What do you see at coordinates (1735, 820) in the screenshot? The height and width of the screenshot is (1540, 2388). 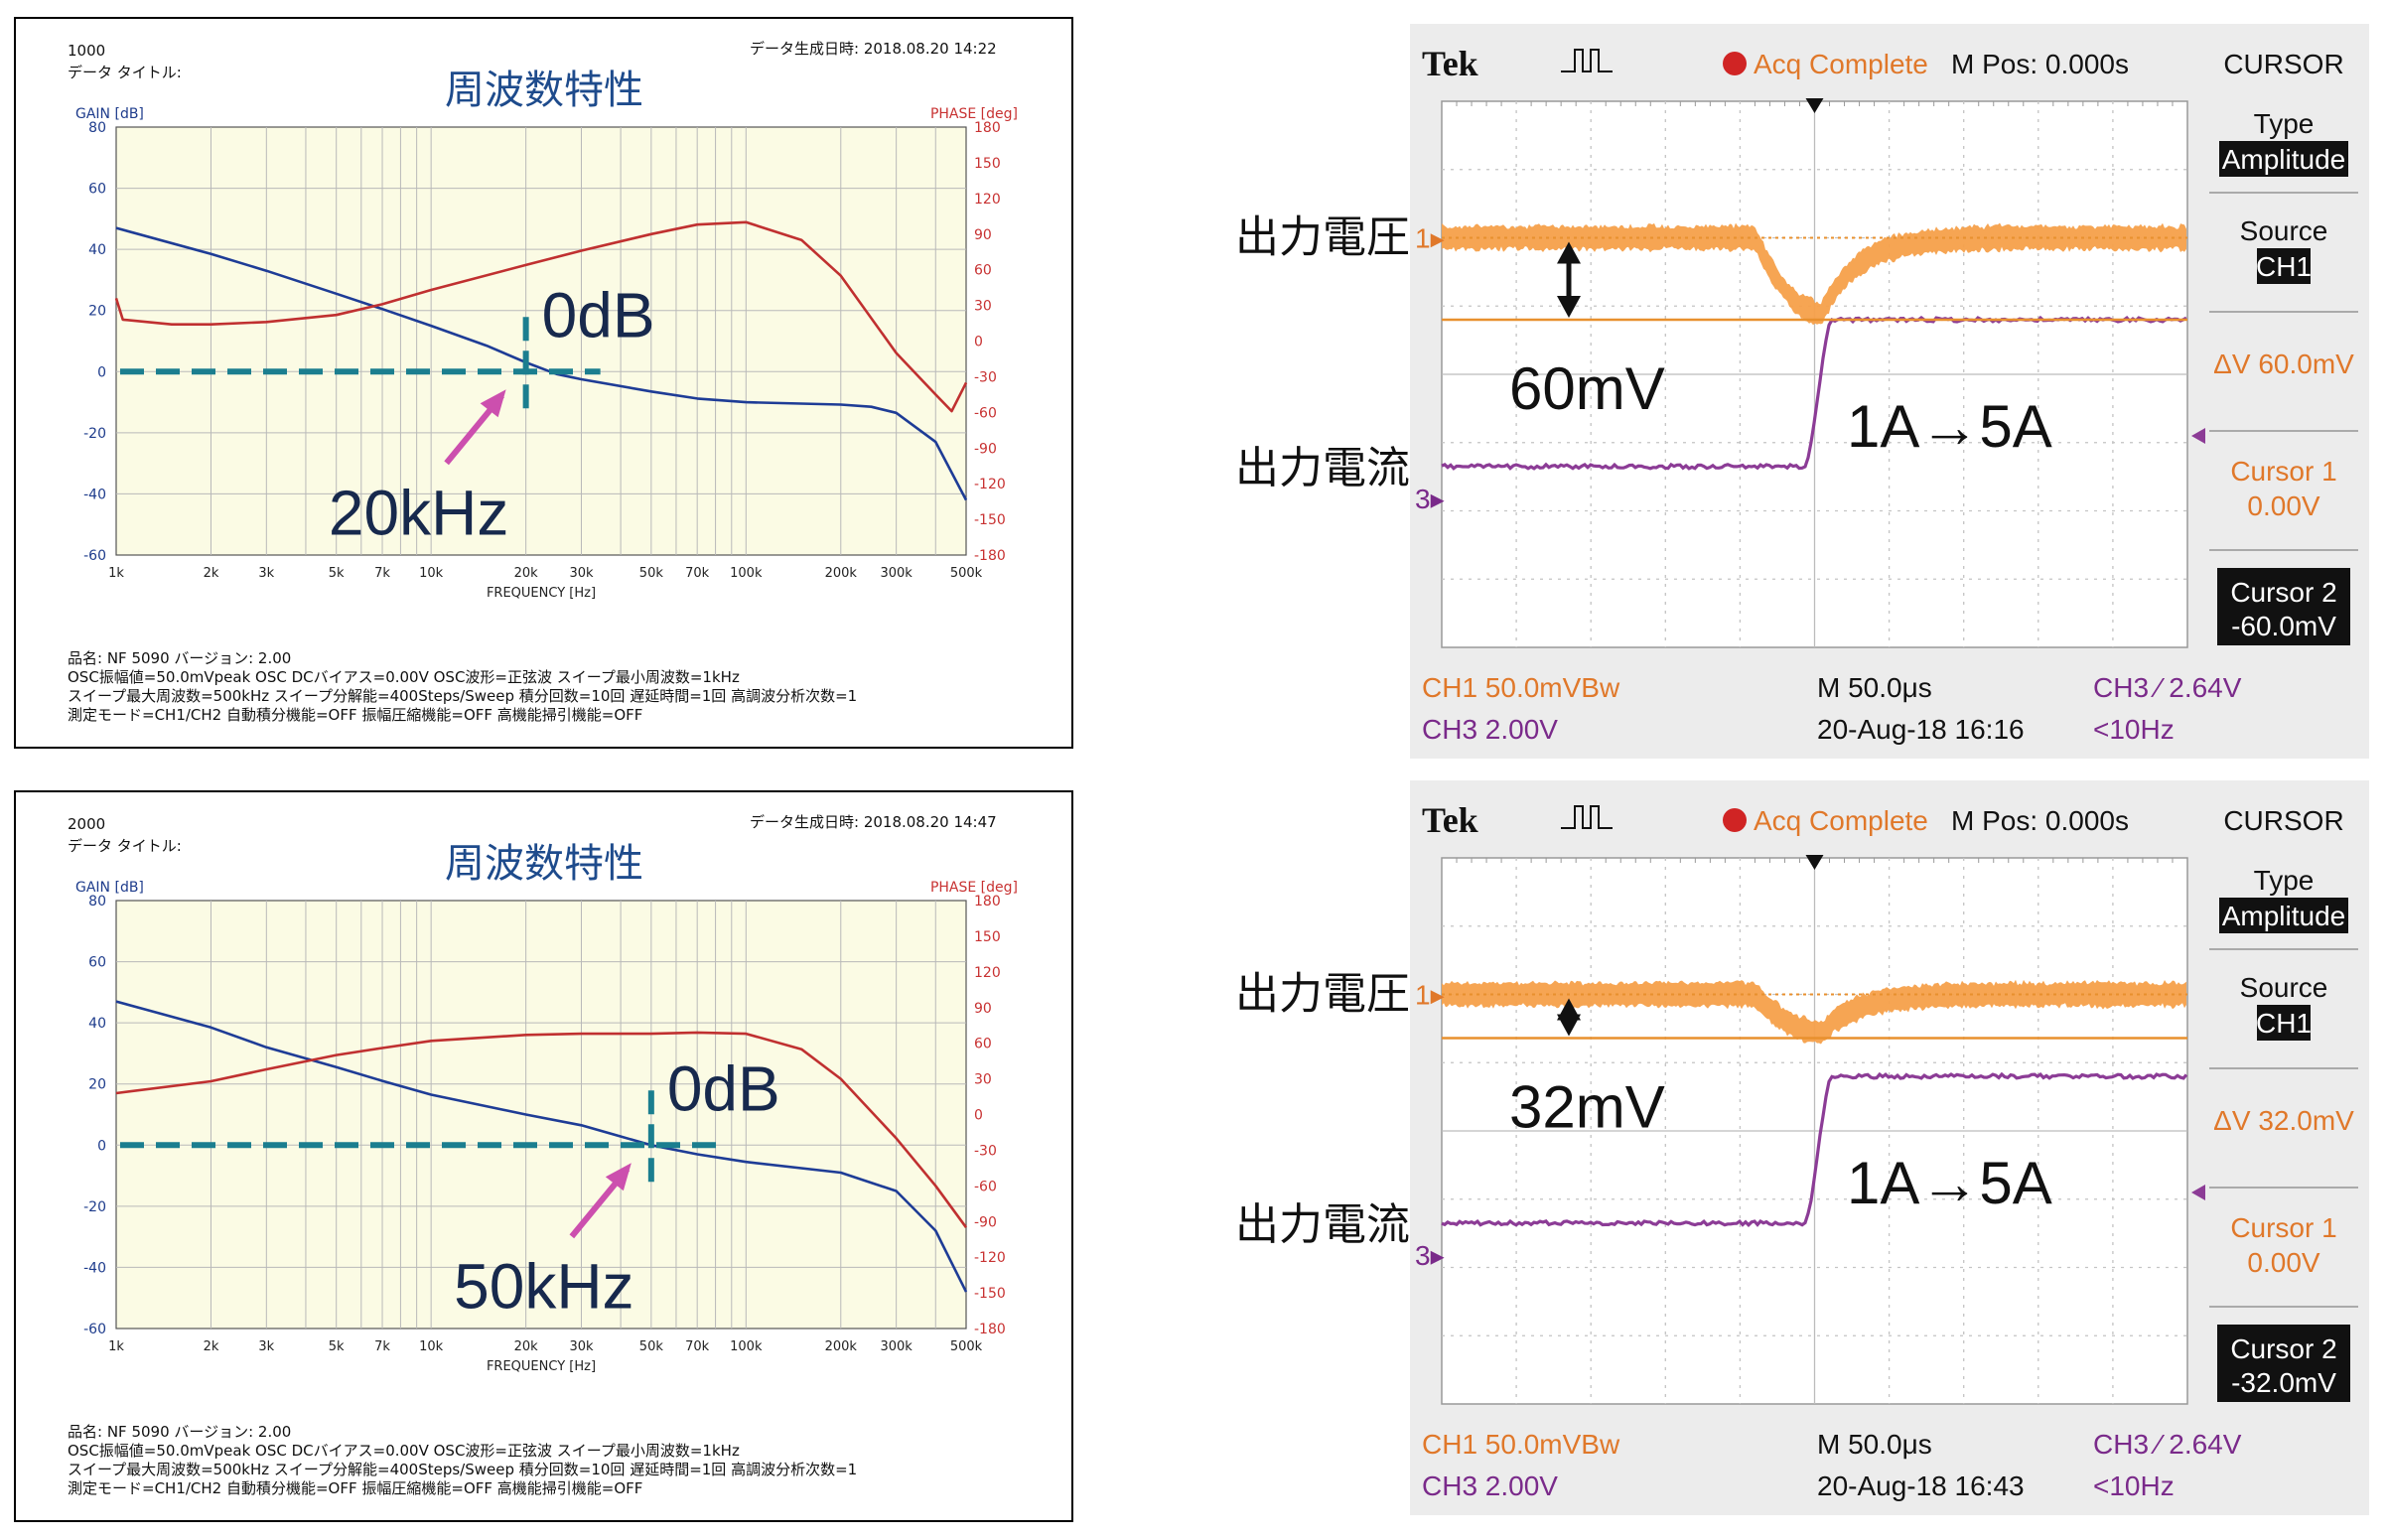 I see `record-icon` at bounding box center [1735, 820].